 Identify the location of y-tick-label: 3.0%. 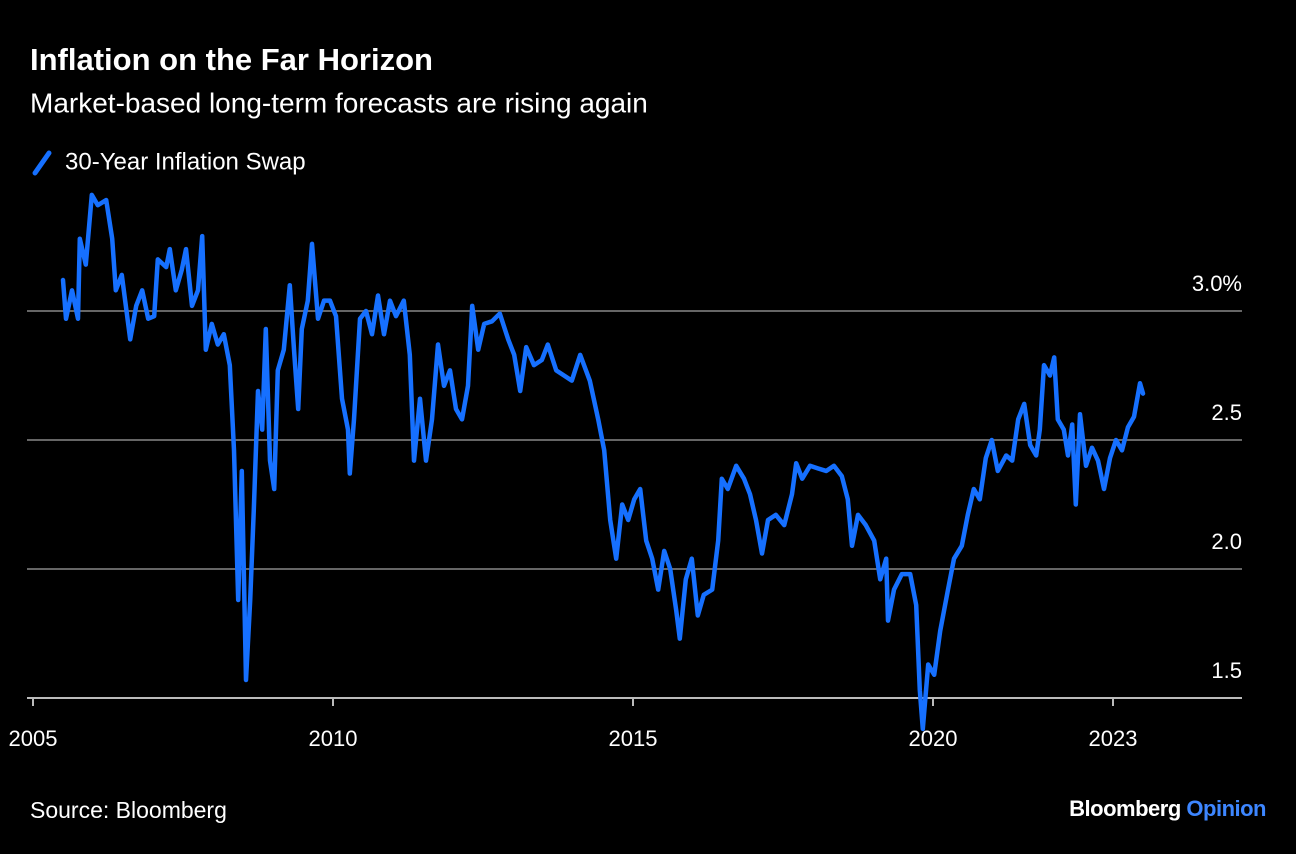
(1217, 283).